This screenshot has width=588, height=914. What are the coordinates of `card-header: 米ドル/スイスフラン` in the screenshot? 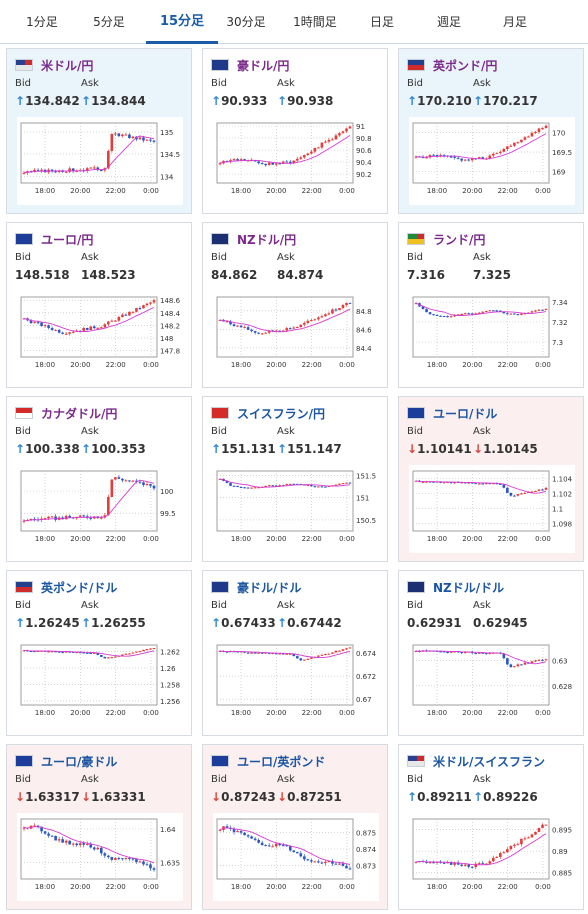 It's located at (476, 761).